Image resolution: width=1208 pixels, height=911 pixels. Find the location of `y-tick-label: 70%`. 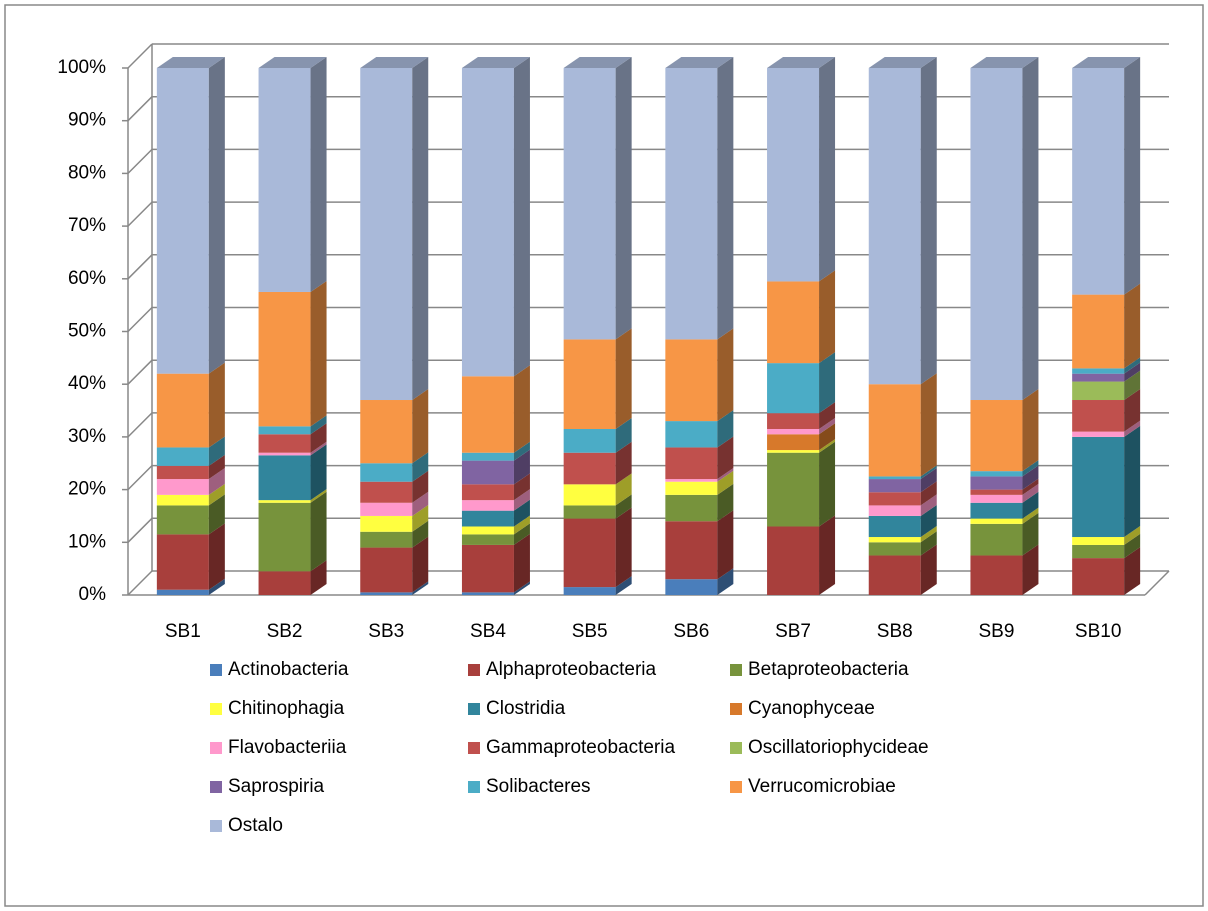

y-tick-label: 70% is located at coordinates (87, 225).